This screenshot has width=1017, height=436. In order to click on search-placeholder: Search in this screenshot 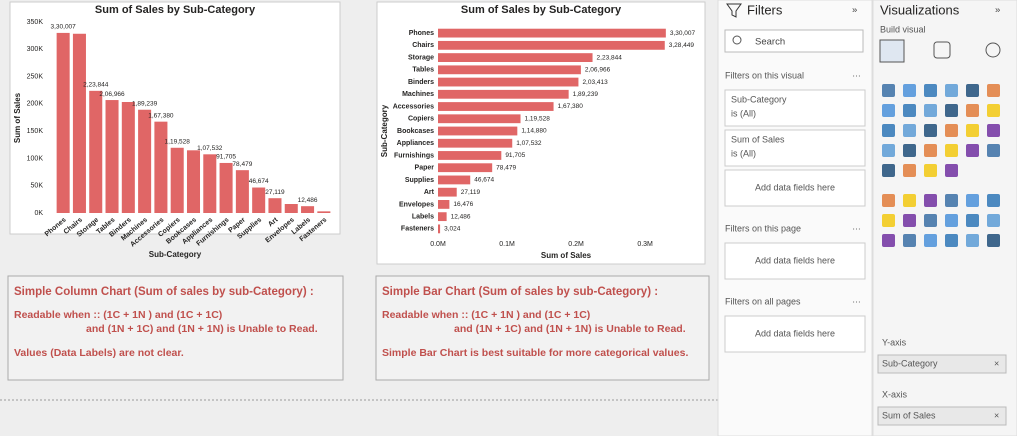, I will do `click(770, 42)`.